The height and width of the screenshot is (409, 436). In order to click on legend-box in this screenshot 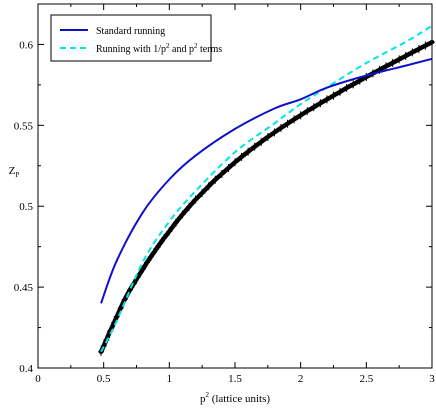, I will do `click(131, 38)`.